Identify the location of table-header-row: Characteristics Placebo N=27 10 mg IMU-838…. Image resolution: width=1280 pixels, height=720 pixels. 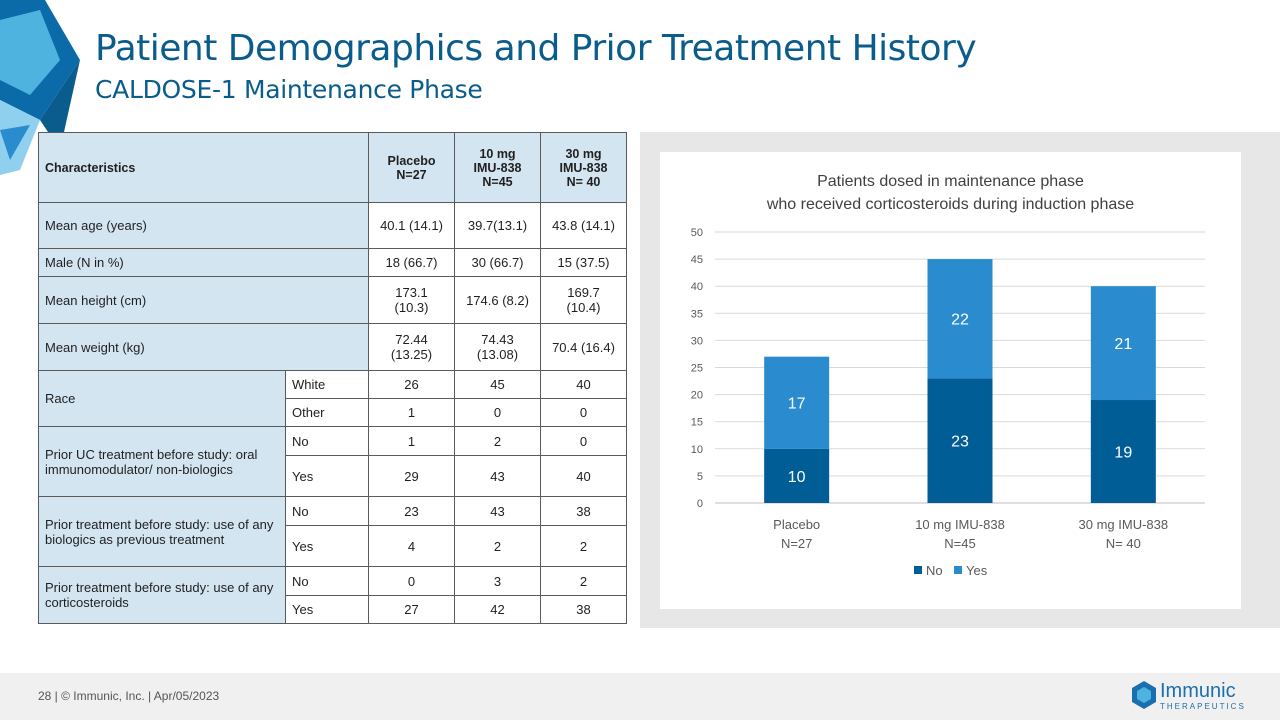
(332, 167).